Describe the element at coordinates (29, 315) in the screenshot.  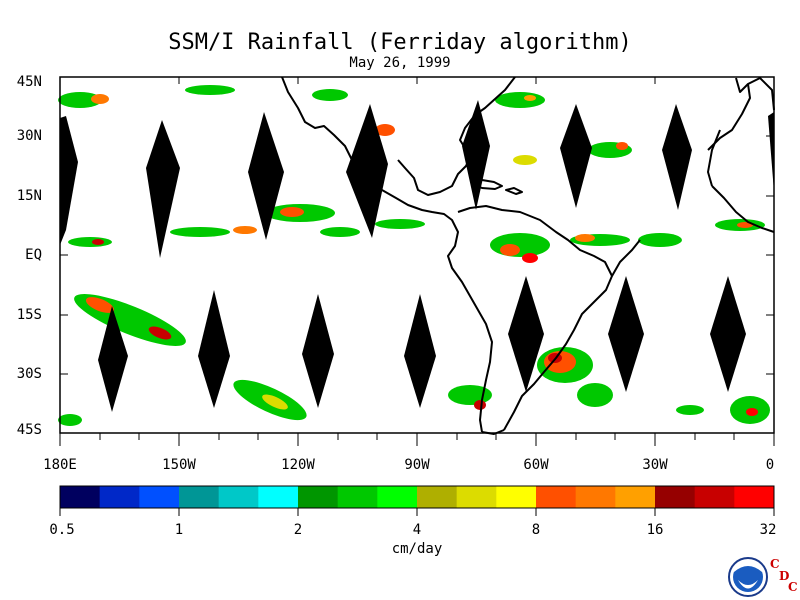
I see `y-tick-label: 15S` at that location.